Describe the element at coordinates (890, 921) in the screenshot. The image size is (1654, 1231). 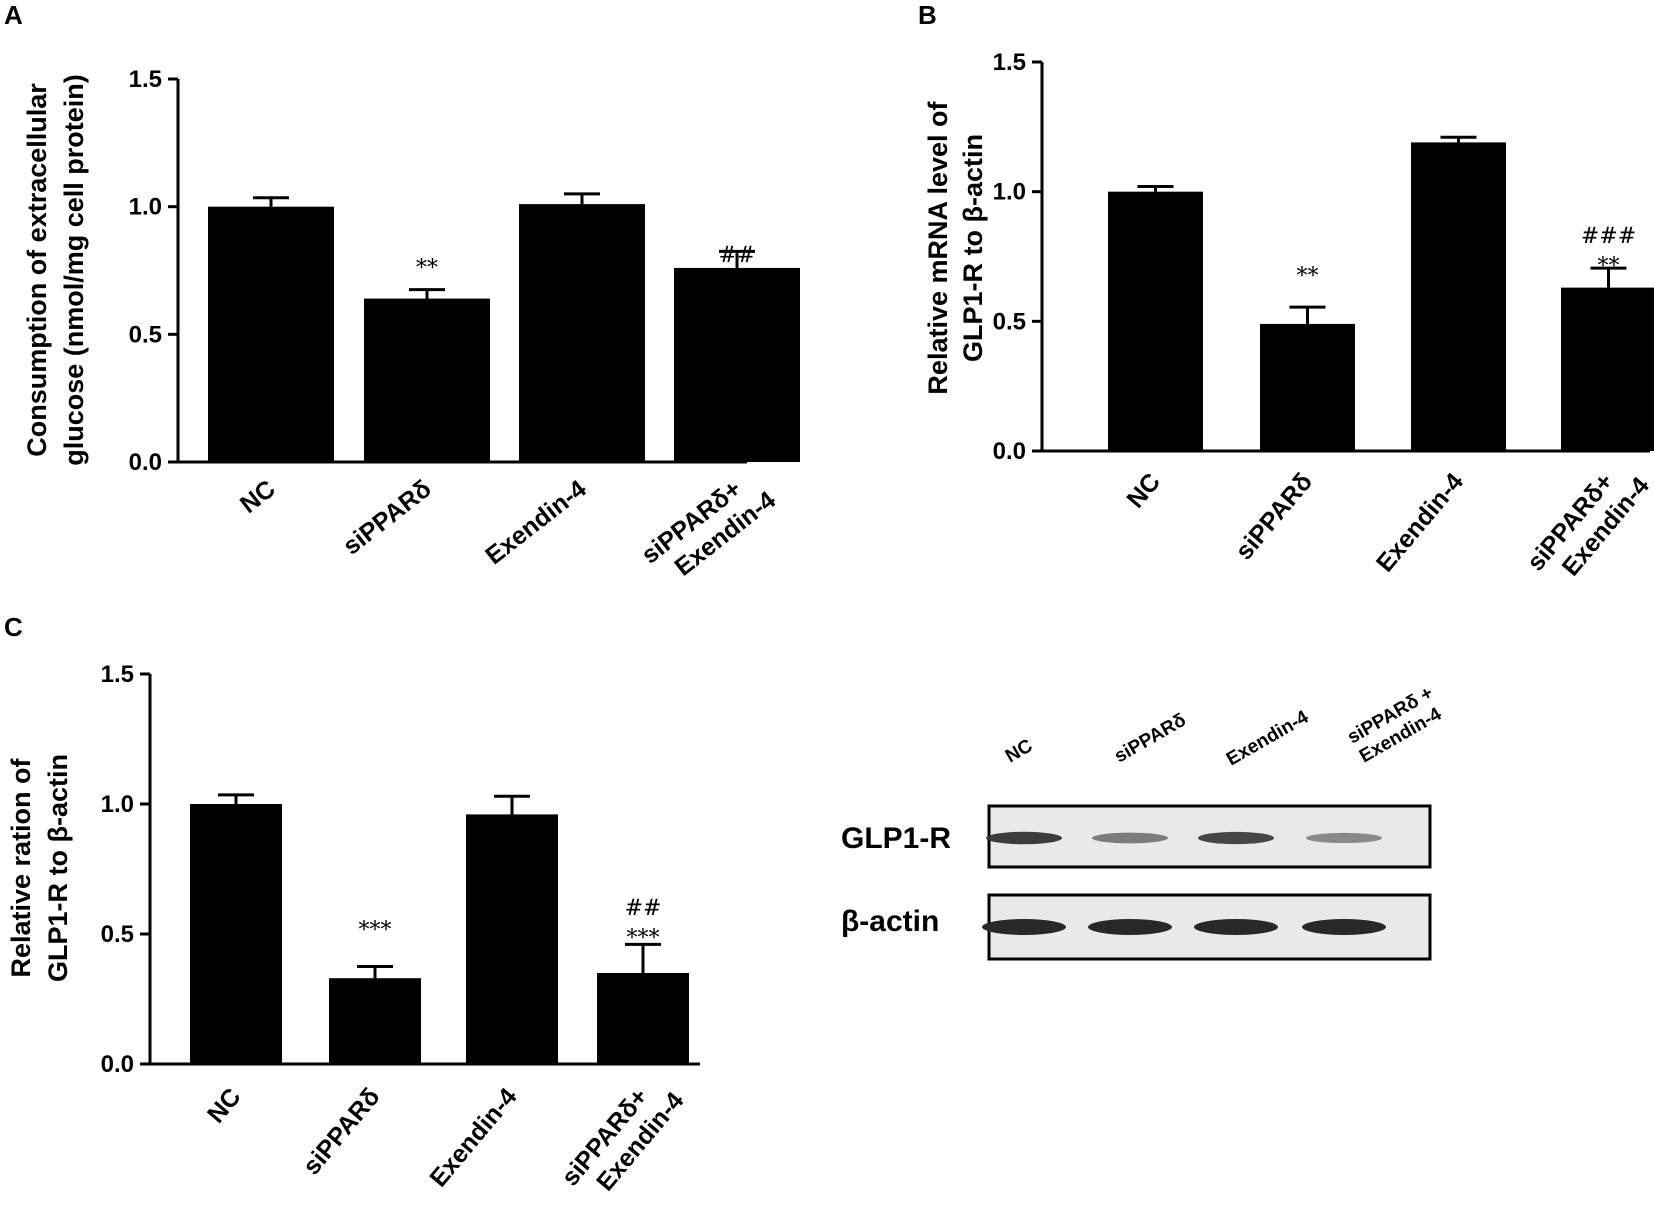
I see `wb-row-label-beta-actin: β-actin` at that location.